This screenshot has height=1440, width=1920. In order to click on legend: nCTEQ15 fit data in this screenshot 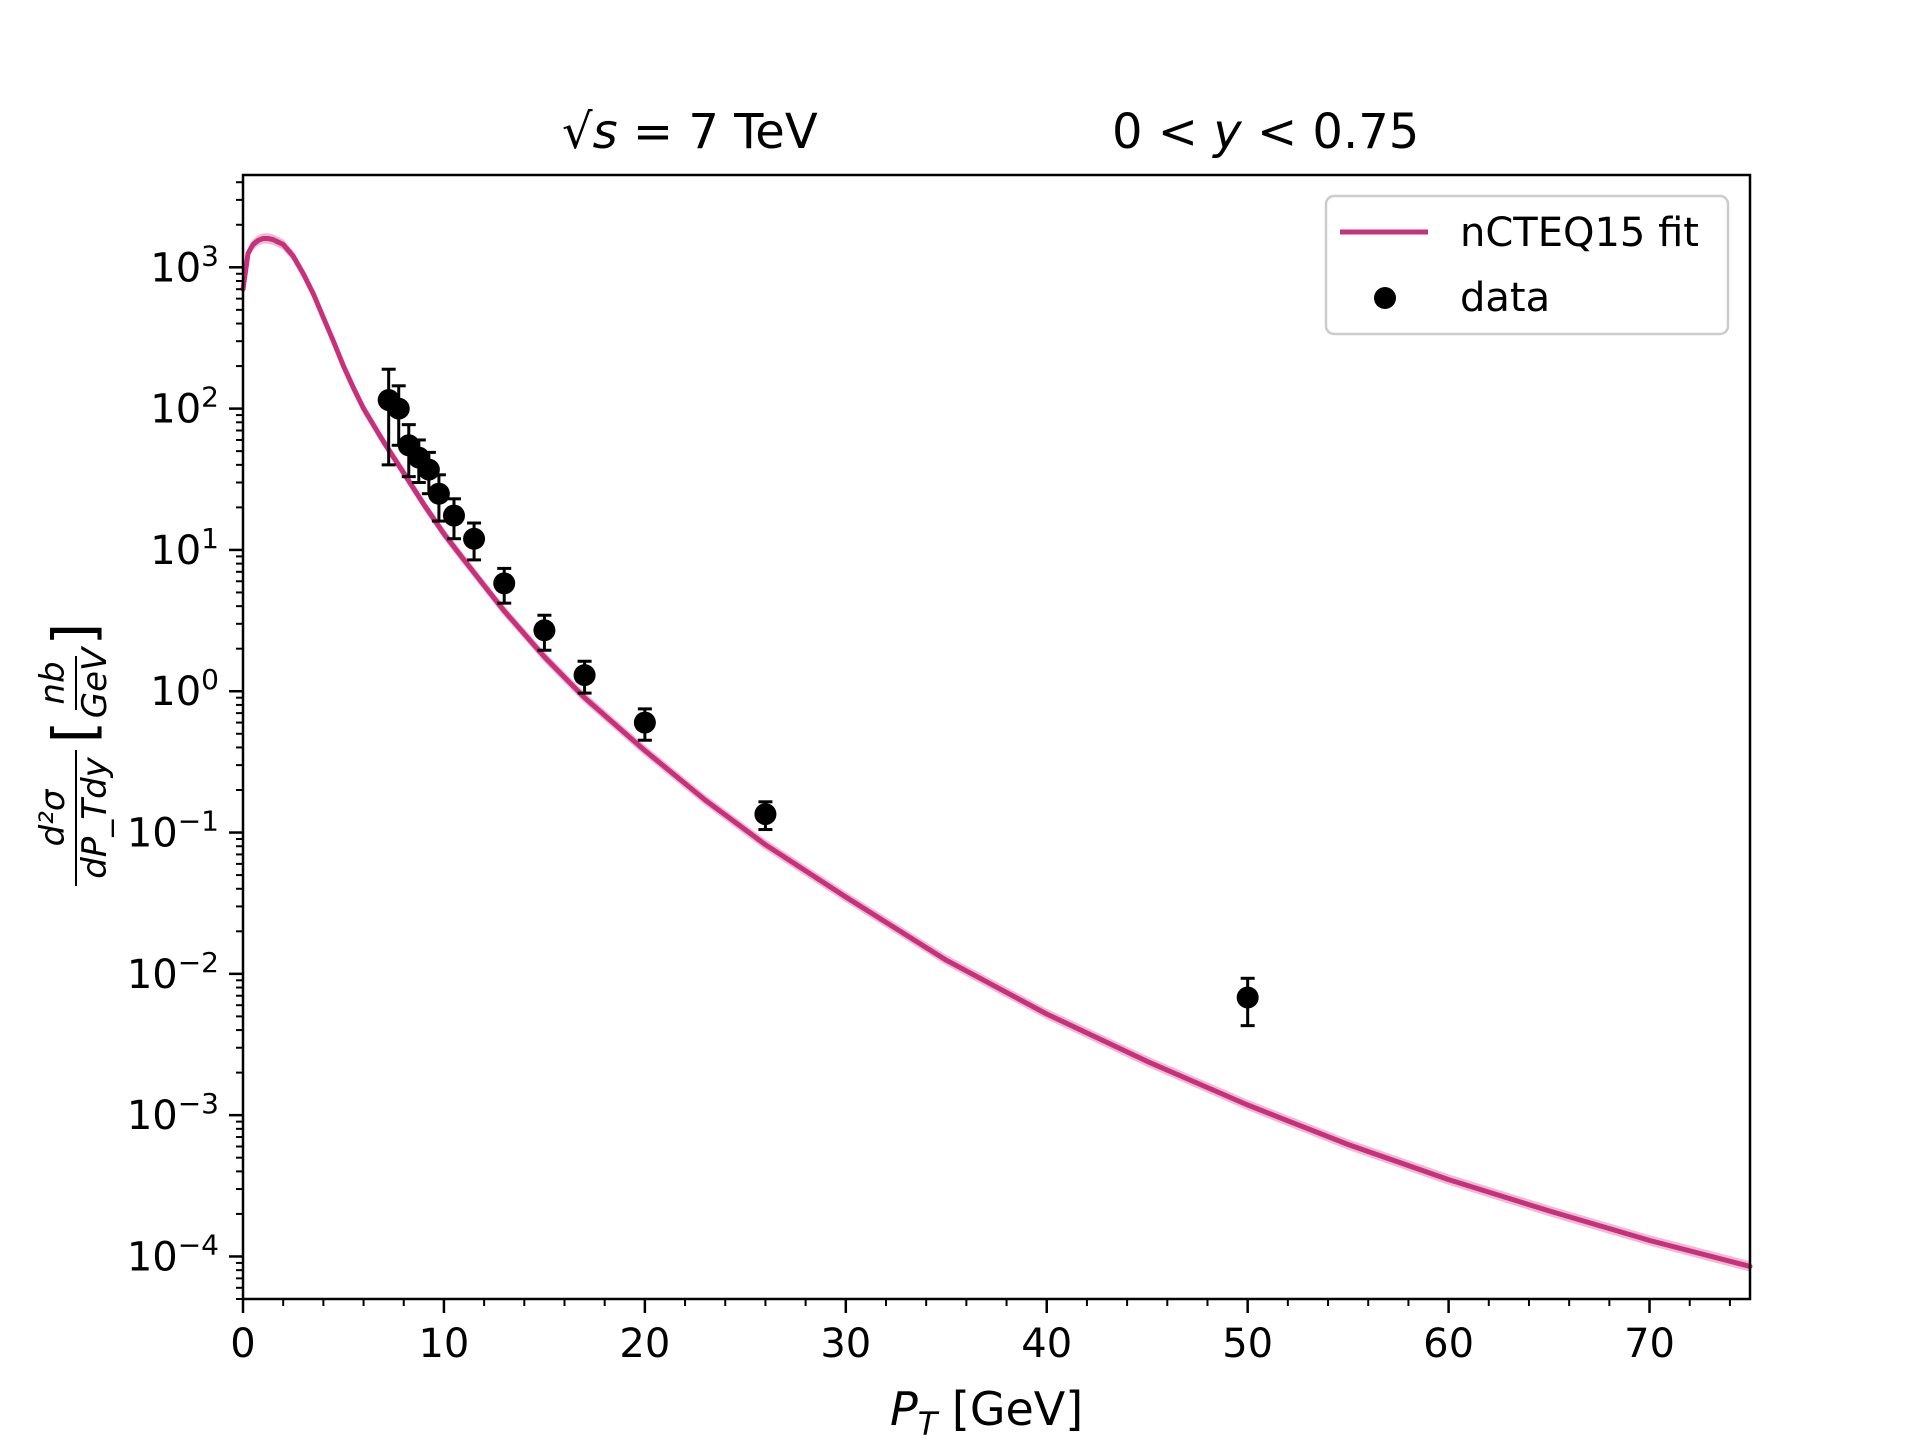, I will do `click(1527, 265)`.